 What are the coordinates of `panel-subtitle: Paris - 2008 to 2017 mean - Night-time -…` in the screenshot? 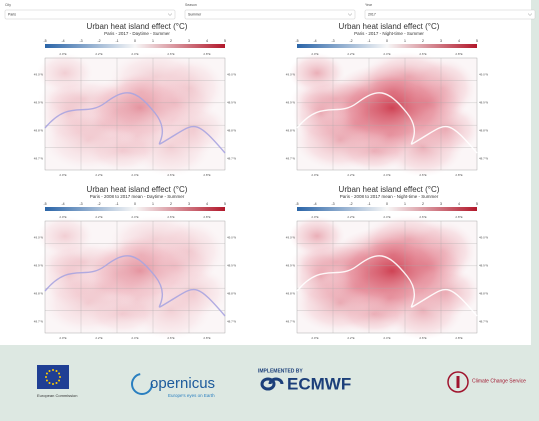 It's located at (389, 196).